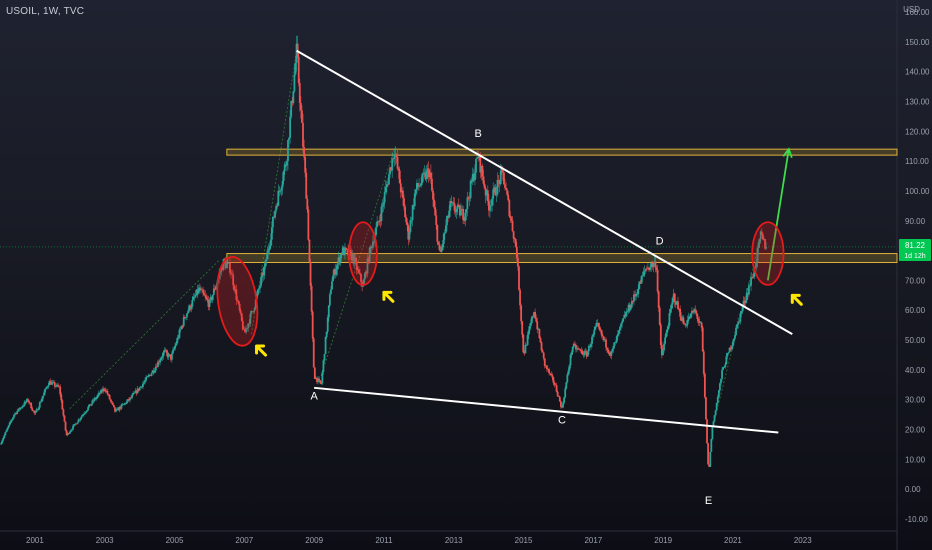 The image size is (932, 550). What do you see at coordinates (314, 397) in the screenshot?
I see `point-label-a: A` at bounding box center [314, 397].